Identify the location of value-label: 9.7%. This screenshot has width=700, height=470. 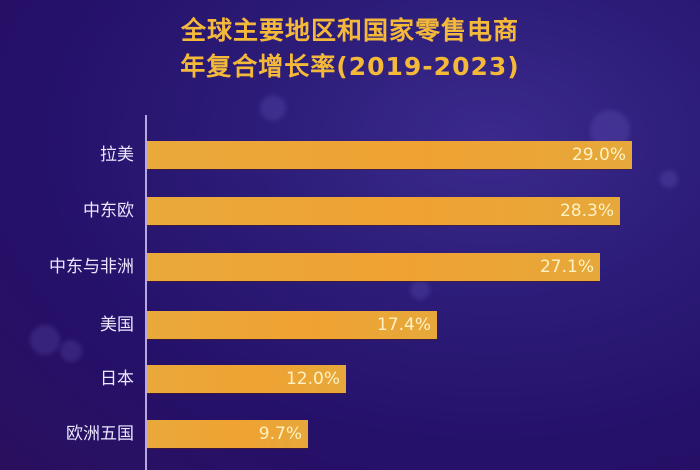
(280, 434).